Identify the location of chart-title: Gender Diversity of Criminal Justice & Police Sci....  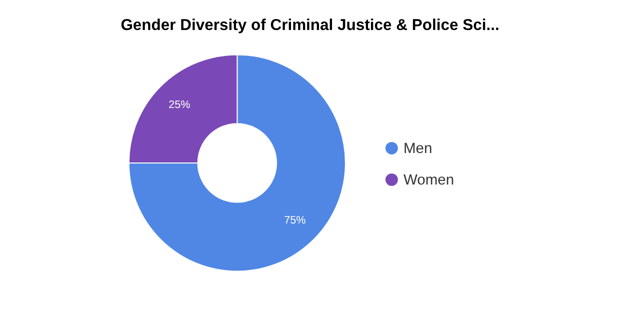
(310, 25).